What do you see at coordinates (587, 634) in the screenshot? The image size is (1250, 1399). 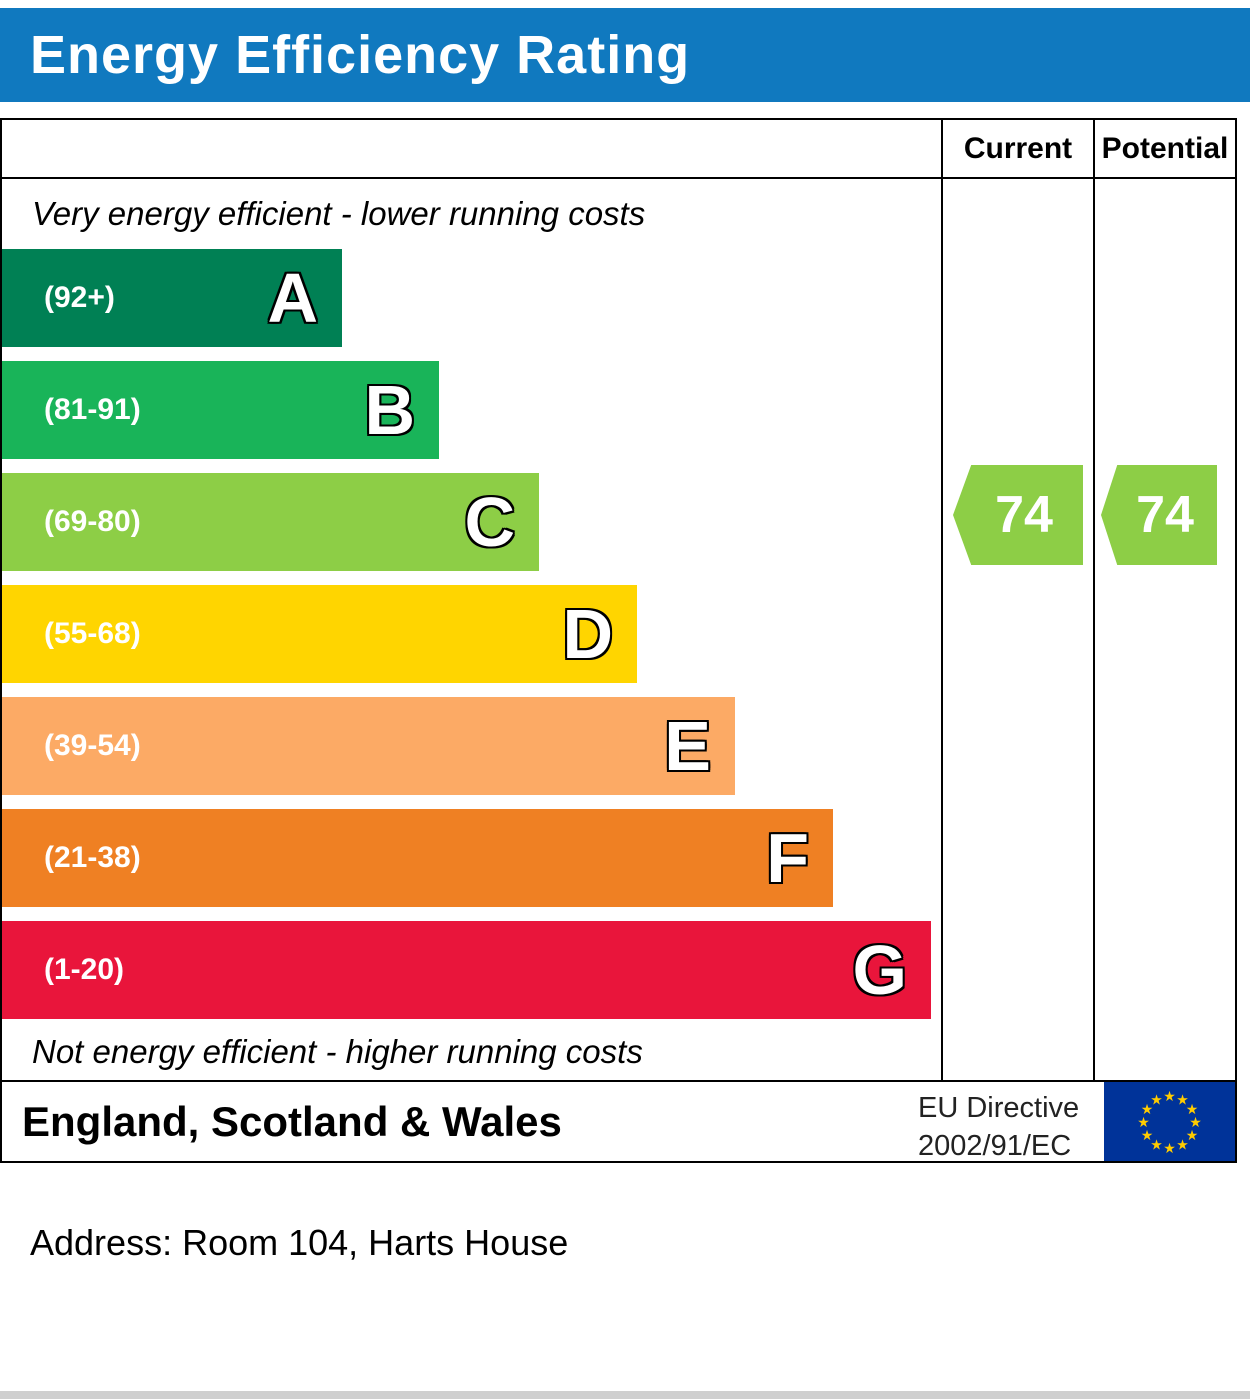 I see `band-letter: D` at bounding box center [587, 634].